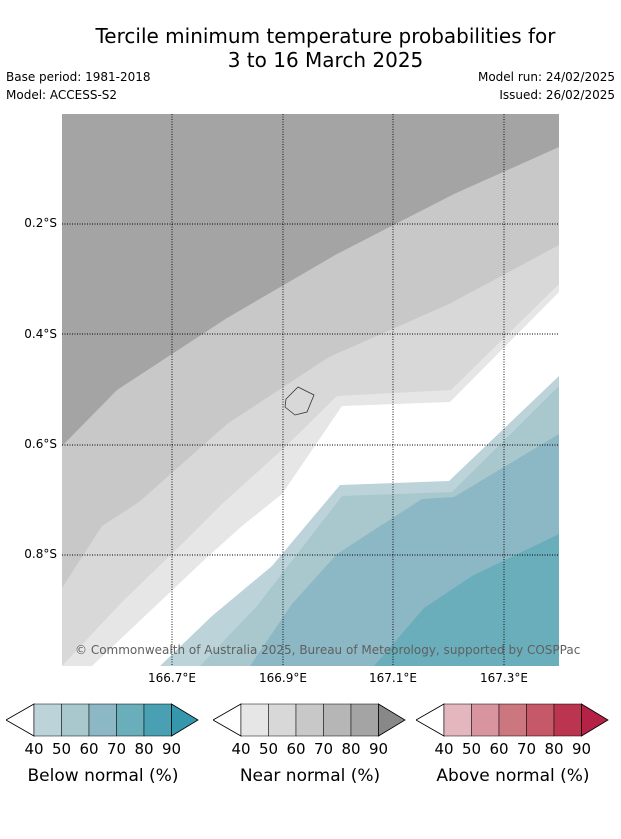  I want to click on model-run: Model run: 24/02/2025, so click(546, 77).